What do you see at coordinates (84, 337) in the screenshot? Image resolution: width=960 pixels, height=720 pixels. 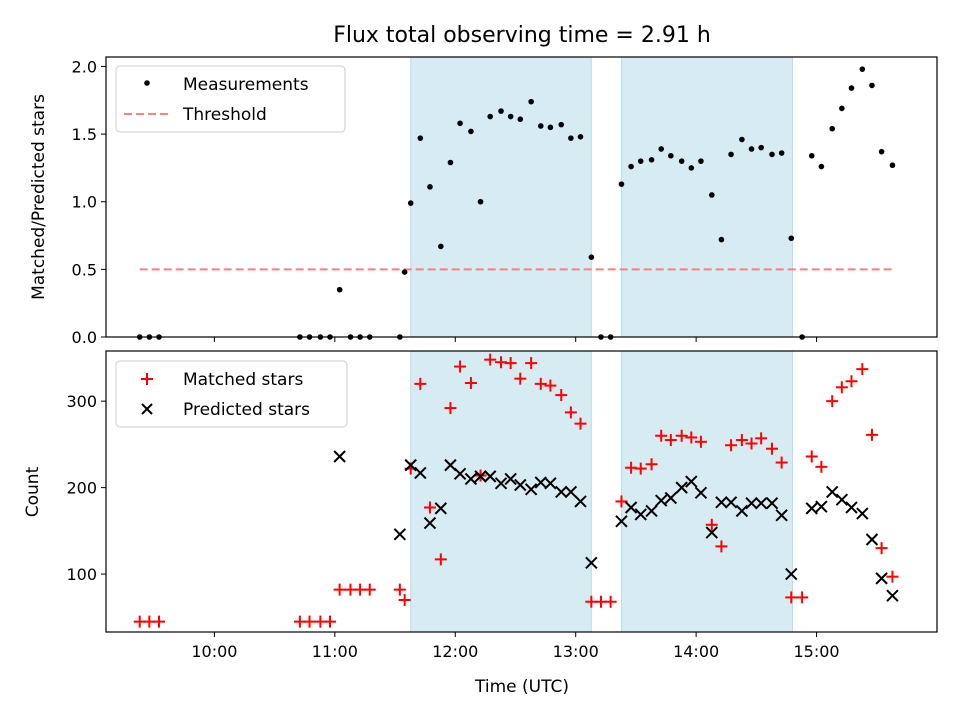 I see `y-tick-label: 0.0` at bounding box center [84, 337].